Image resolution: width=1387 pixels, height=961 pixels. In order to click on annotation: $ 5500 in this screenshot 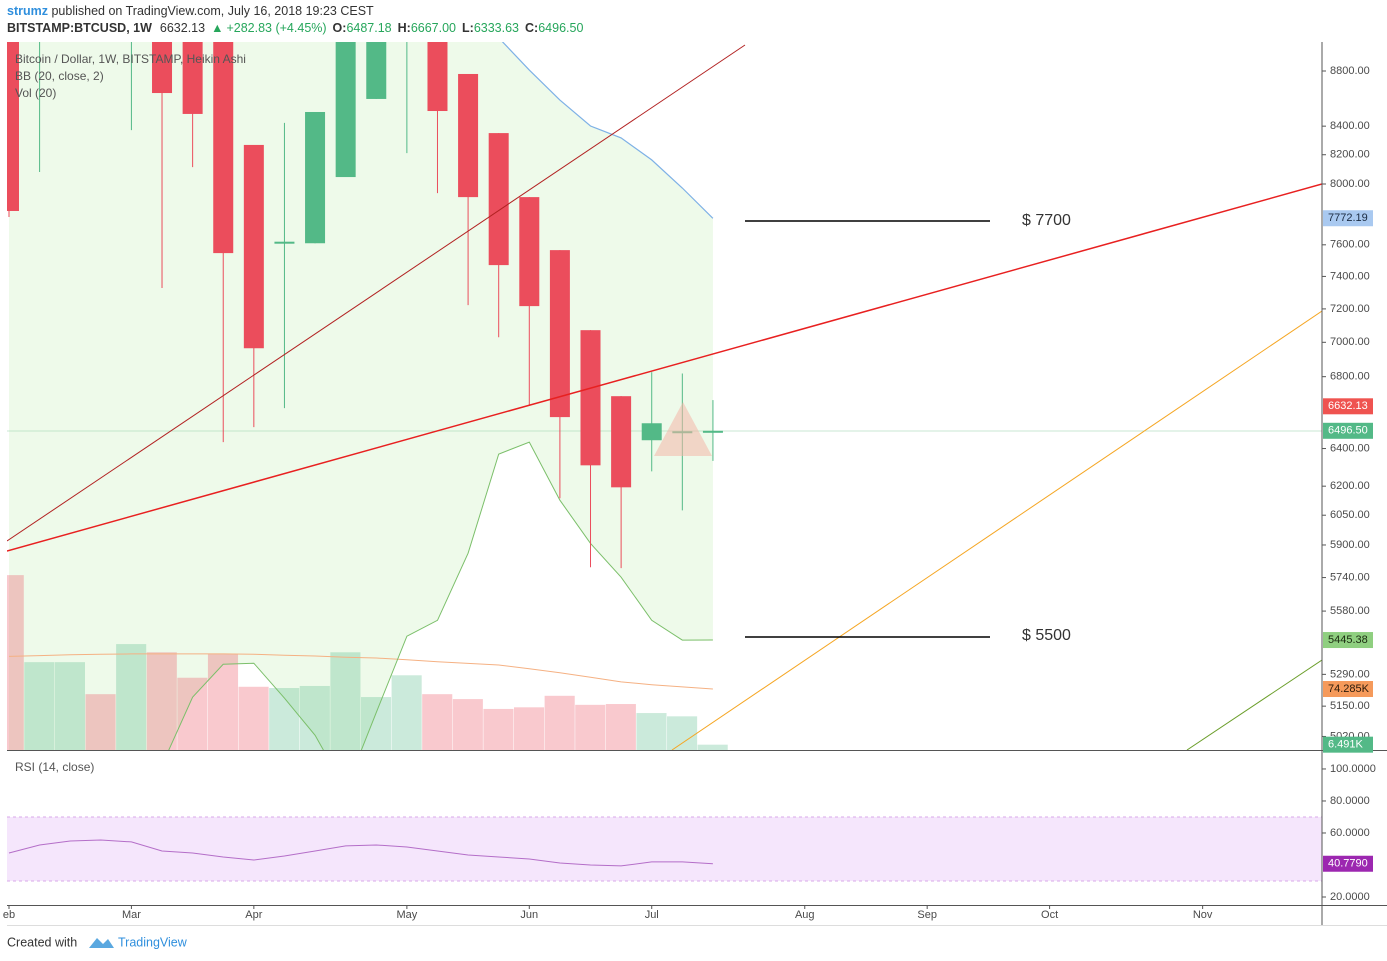, I will do `click(1046, 635)`.